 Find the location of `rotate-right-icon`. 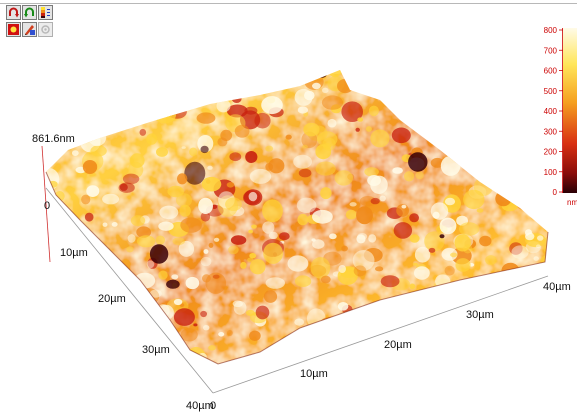

rotate-right-icon is located at coordinates (29, 12).